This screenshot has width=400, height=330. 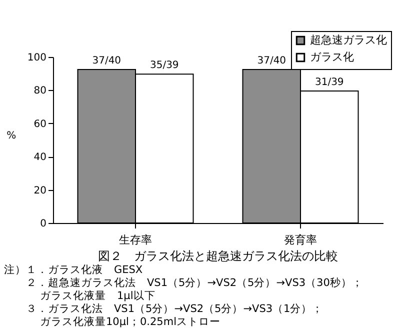 I want to click on y-tick-label: 80, so click(x=40, y=91).